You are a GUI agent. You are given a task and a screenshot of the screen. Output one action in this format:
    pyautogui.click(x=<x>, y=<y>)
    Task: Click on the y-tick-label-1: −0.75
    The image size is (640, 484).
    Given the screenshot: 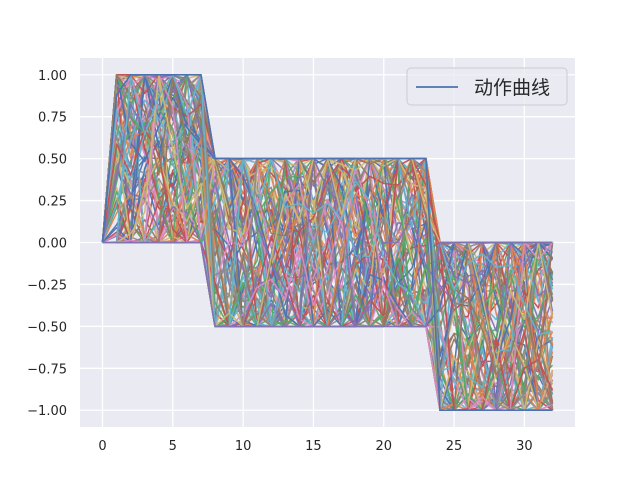 What is the action you would take?
    pyautogui.click(x=47, y=369)
    